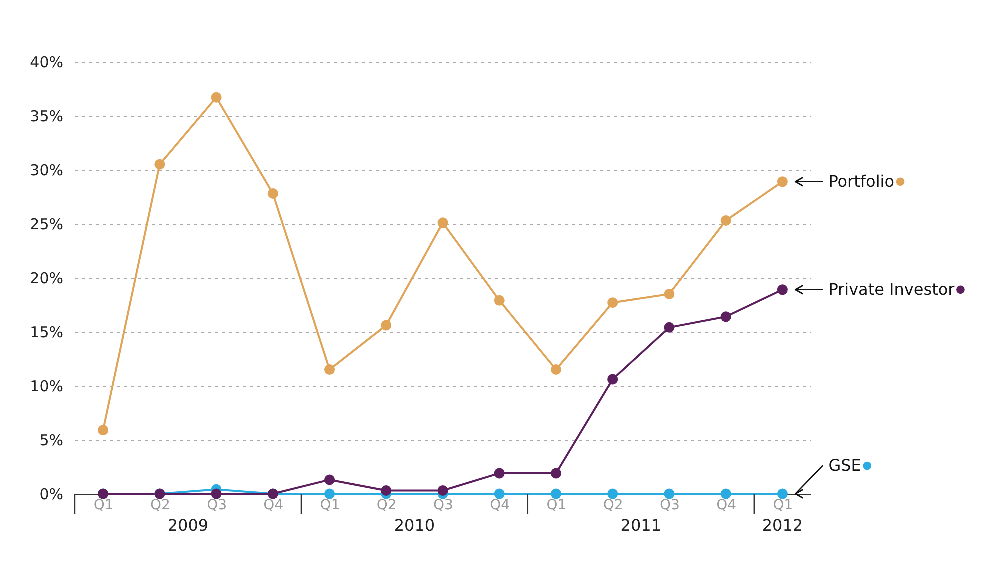  Describe the element at coordinates (47, 225) in the screenshot. I see `y-tick-label: 25%` at that location.